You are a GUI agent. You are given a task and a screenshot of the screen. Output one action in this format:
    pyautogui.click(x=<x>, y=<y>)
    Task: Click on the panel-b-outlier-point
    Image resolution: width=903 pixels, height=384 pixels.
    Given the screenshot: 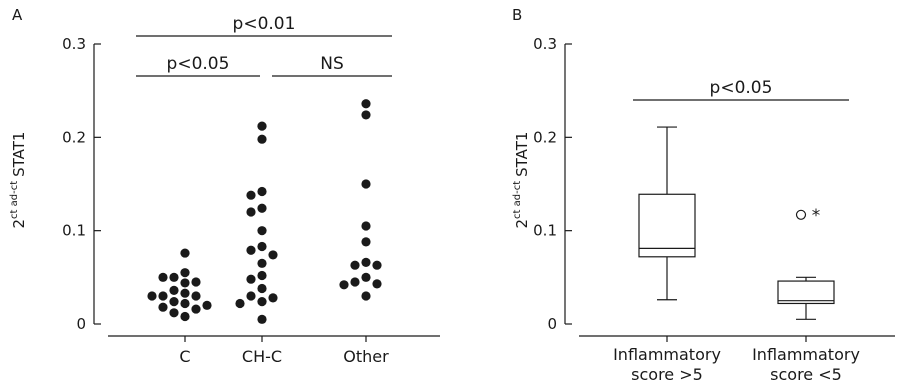 What is the action you would take?
    pyautogui.click(x=801, y=214)
    